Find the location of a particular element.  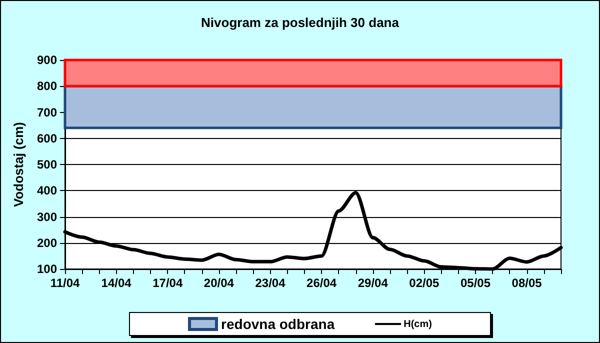

x-tick-label: 29/04 is located at coordinates (373, 283).